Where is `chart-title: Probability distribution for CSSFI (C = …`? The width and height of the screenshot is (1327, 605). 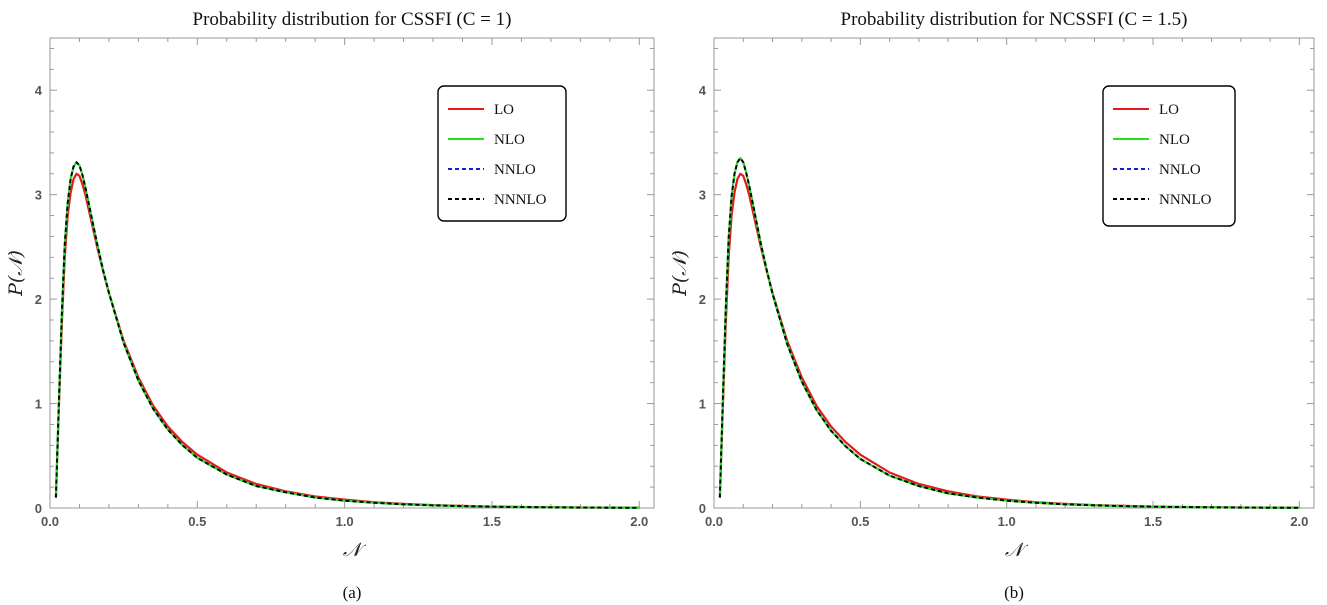
chart-title: Probability distribution for CSSFI (C = … is located at coordinates (352, 19).